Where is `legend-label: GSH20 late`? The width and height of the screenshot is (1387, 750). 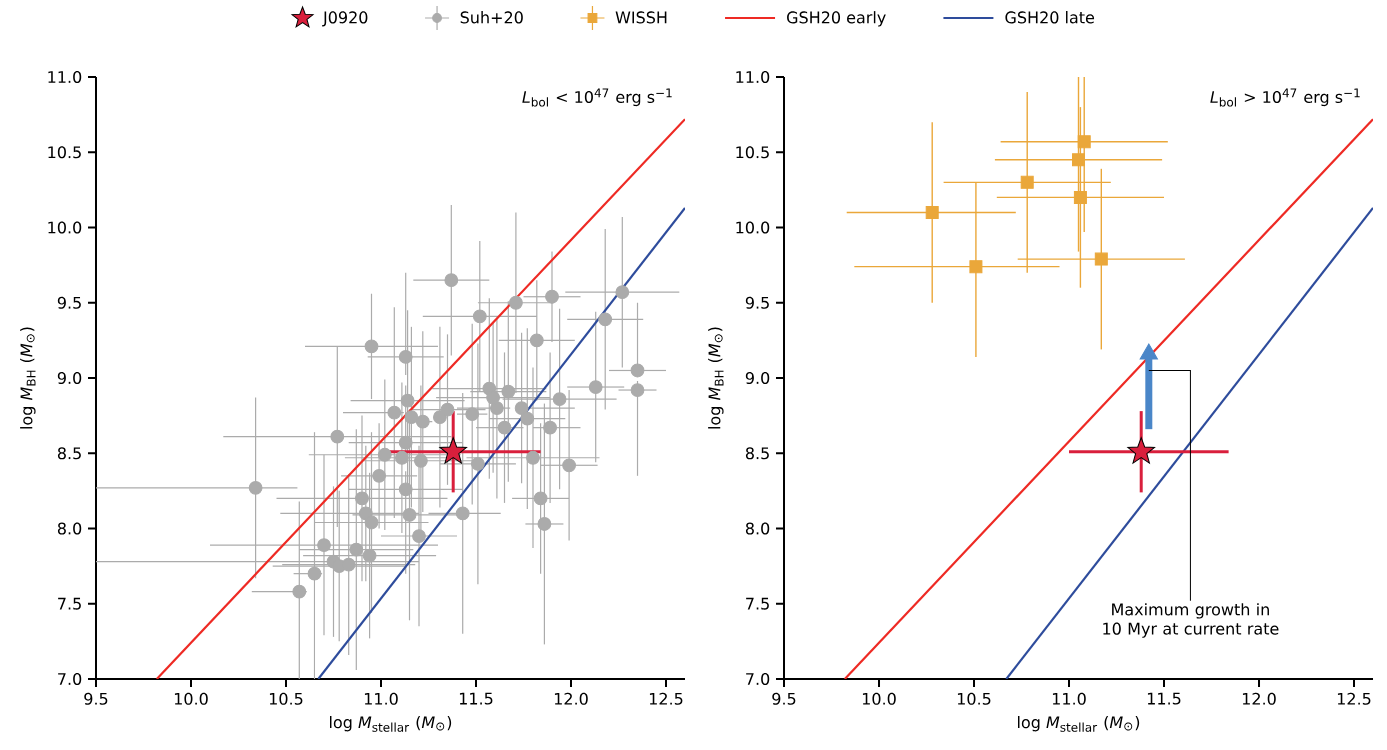 legend-label: GSH20 late is located at coordinates (1050, 17).